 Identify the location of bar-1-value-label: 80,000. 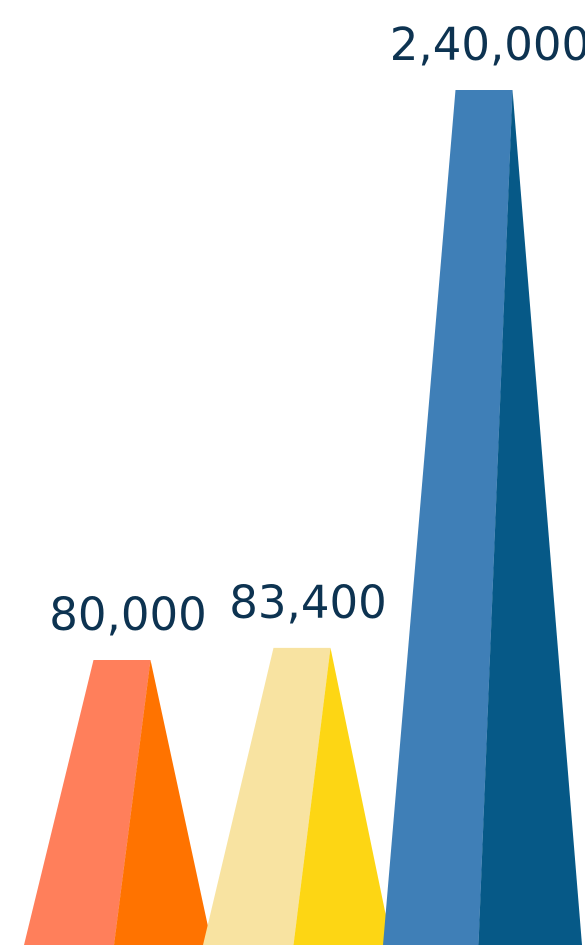
(127, 614).